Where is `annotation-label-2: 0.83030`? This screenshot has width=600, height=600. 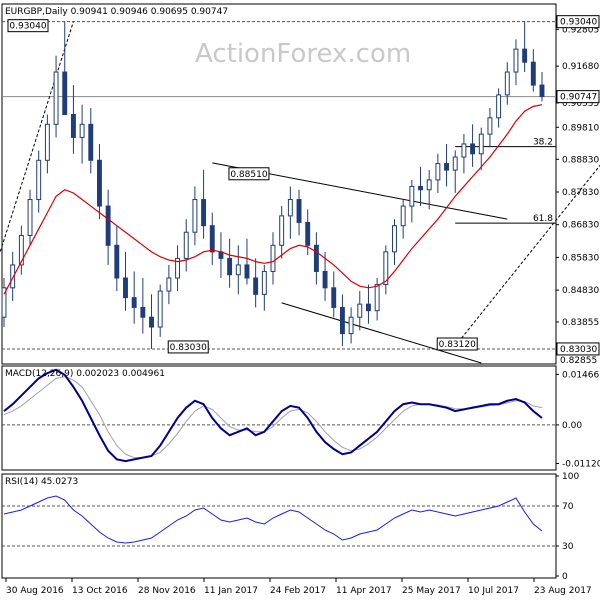
annotation-label-2: 0.83030 is located at coordinates (188, 348).